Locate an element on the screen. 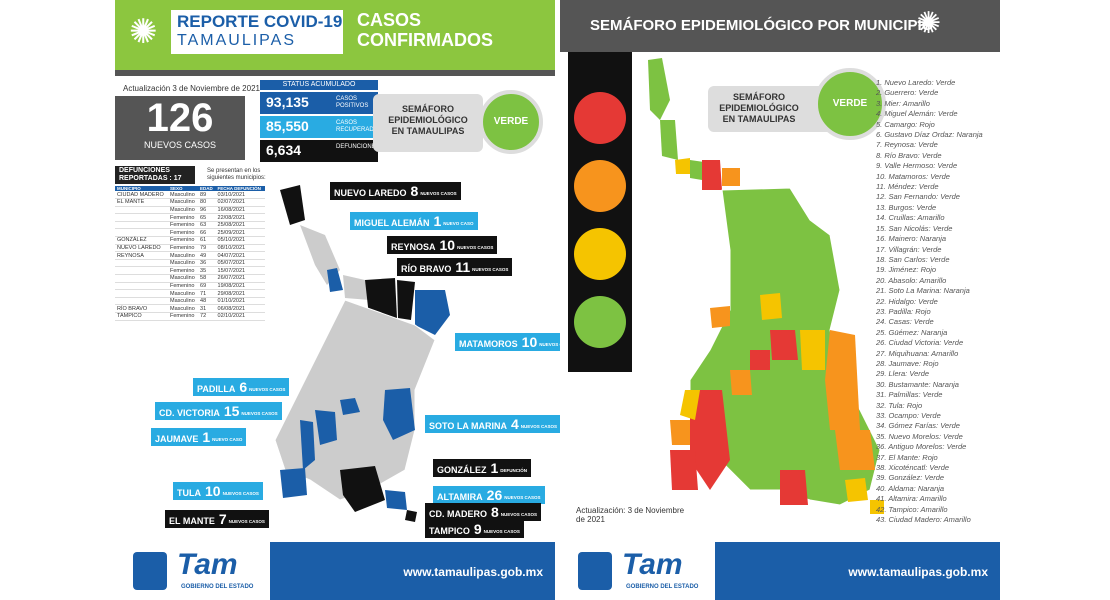 The height and width of the screenshot is (600, 1110). label-num: 8 is located at coordinates (414, 191).